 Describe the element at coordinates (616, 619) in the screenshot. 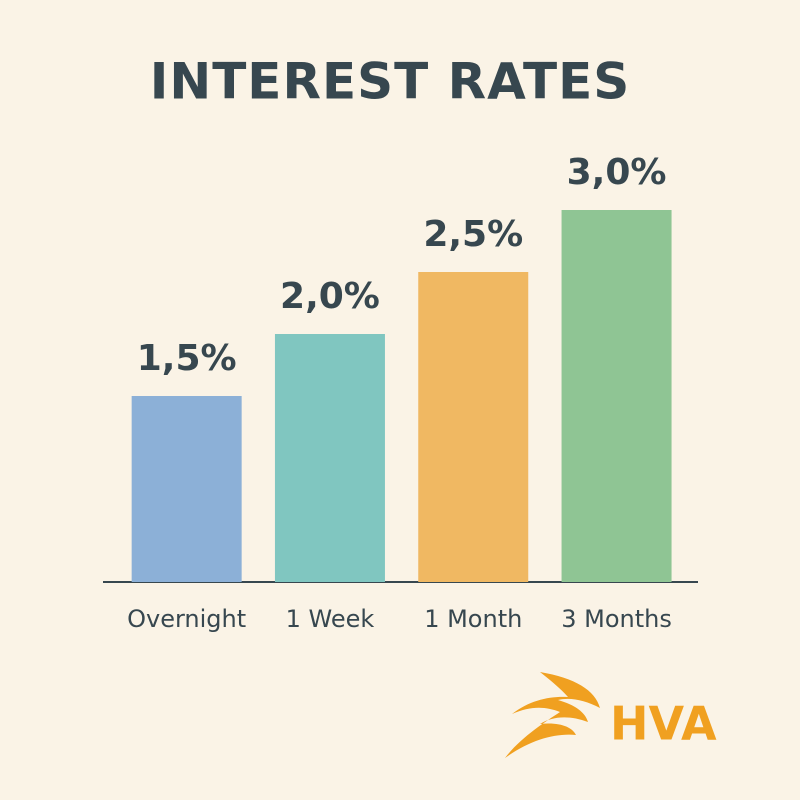

I see `x-tick-label: 3 Months` at that location.